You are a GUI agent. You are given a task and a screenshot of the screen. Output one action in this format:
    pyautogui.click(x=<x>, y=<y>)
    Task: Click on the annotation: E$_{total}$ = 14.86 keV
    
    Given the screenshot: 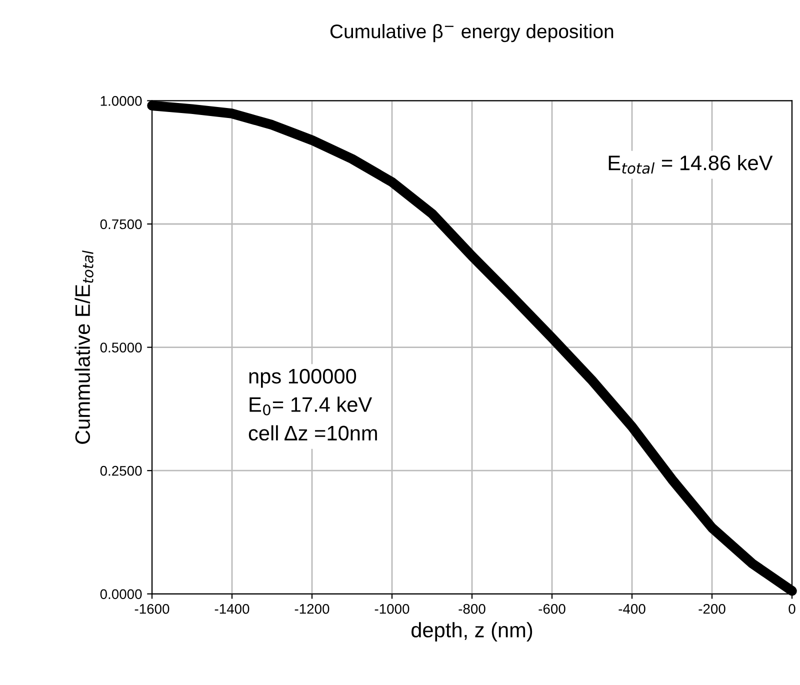 What is the action you would take?
    pyautogui.click(x=690, y=164)
    